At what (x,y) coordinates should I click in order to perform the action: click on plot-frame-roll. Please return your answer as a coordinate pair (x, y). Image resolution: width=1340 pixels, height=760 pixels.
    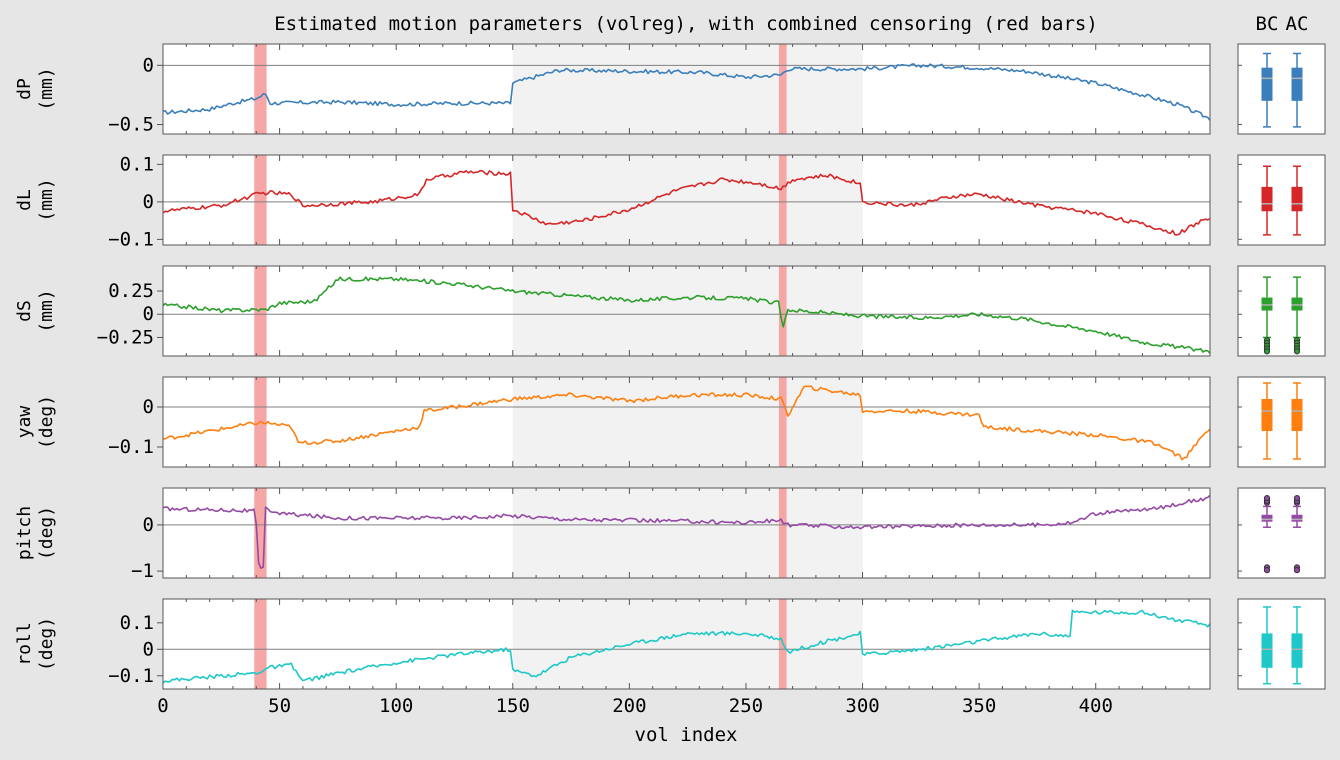
    Looking at the image, I should click on (686, 644).